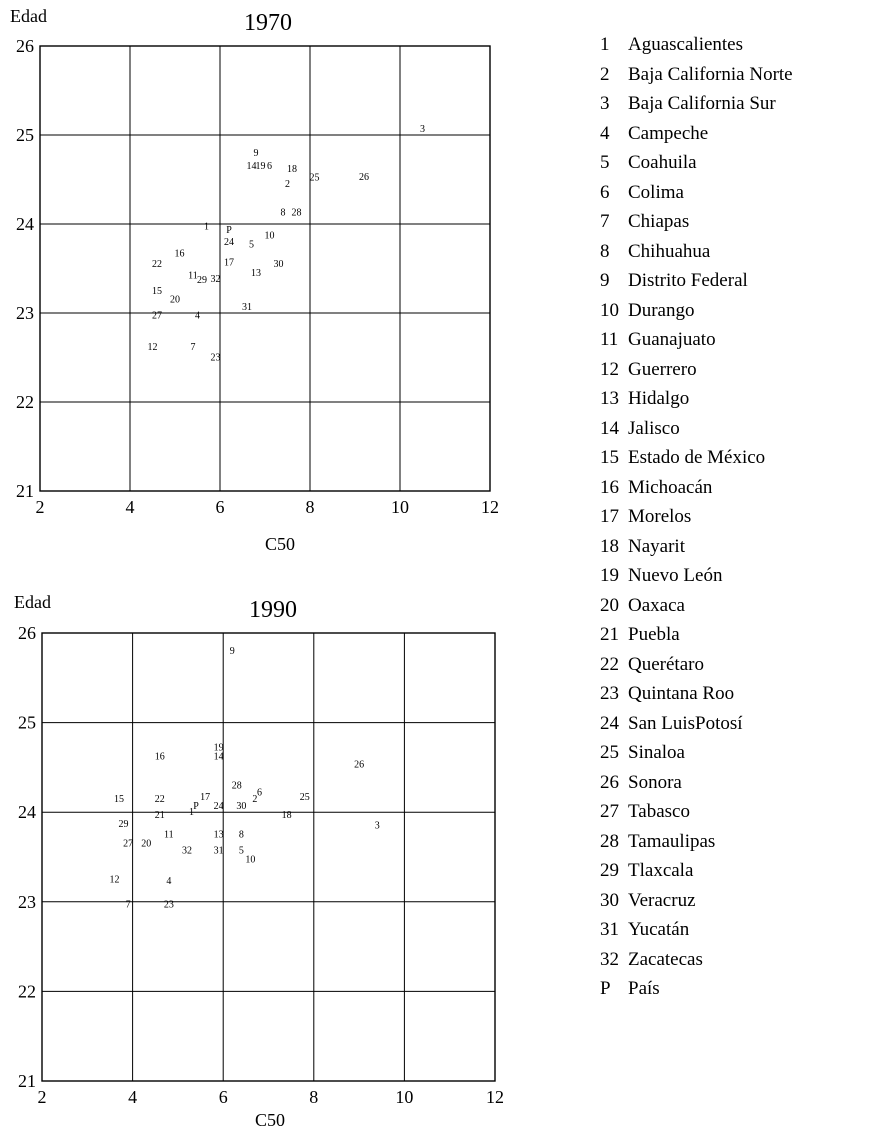  Describe the element at coordinates (662, 369) in the screenshot. I see `legend-state-name: Guerrero` at that location.